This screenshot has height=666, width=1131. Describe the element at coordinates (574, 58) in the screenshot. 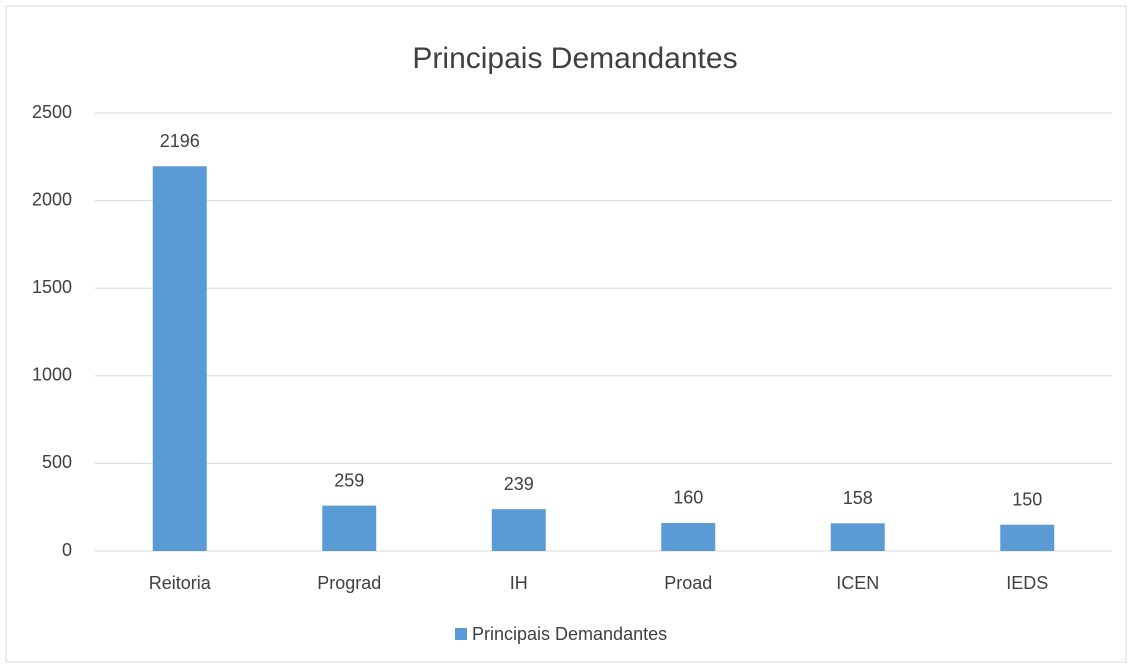

I see `chart-title: Principais Demandantes` at that location.